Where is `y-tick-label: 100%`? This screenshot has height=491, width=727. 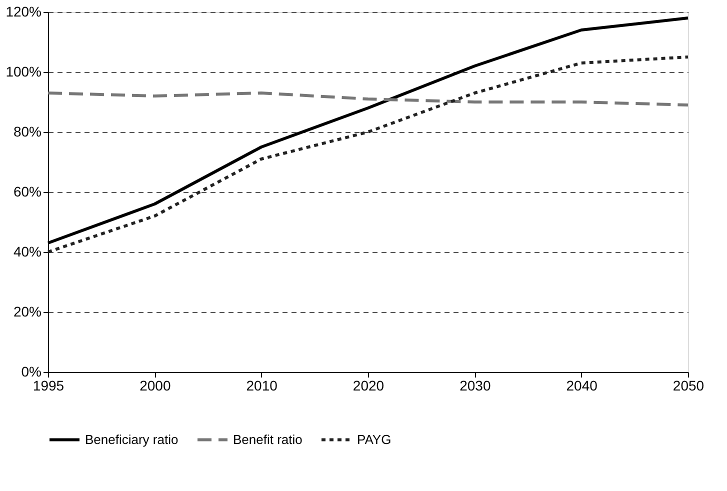 y-tick-label: 100% is located at coordinates (24, 72).